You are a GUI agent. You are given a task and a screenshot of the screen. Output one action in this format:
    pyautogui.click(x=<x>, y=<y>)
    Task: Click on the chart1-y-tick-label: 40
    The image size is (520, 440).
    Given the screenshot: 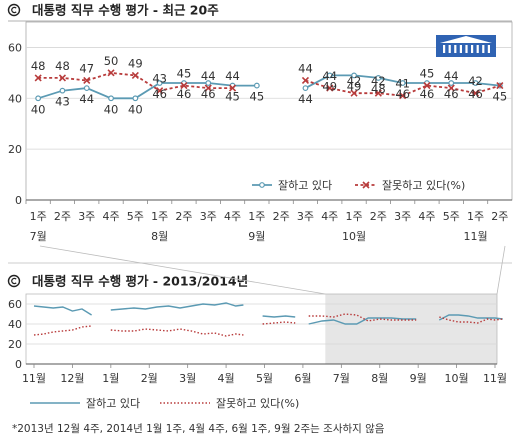 What is the action you would take?
    pyautogui.click(x=15, y=98)
    